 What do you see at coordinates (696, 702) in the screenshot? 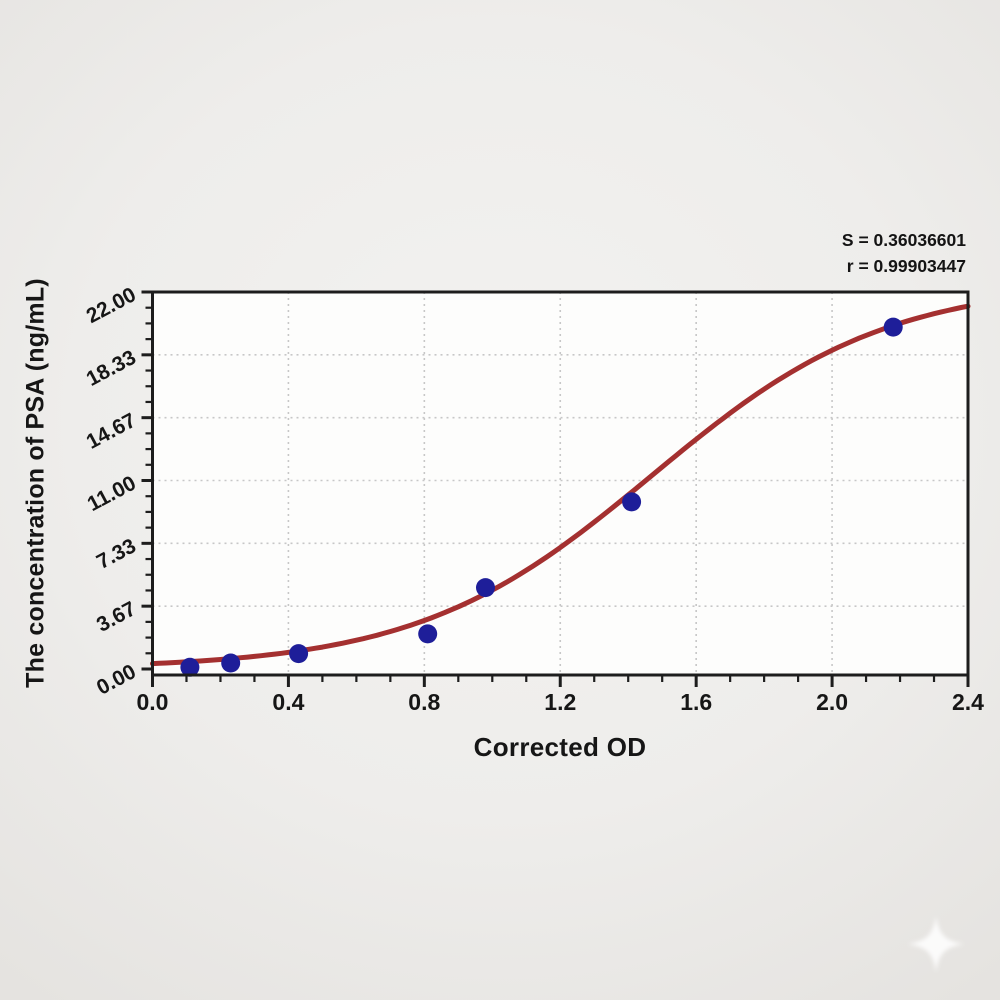
I see `x-tick-label: 1.6` at bounding box center [696, 702].